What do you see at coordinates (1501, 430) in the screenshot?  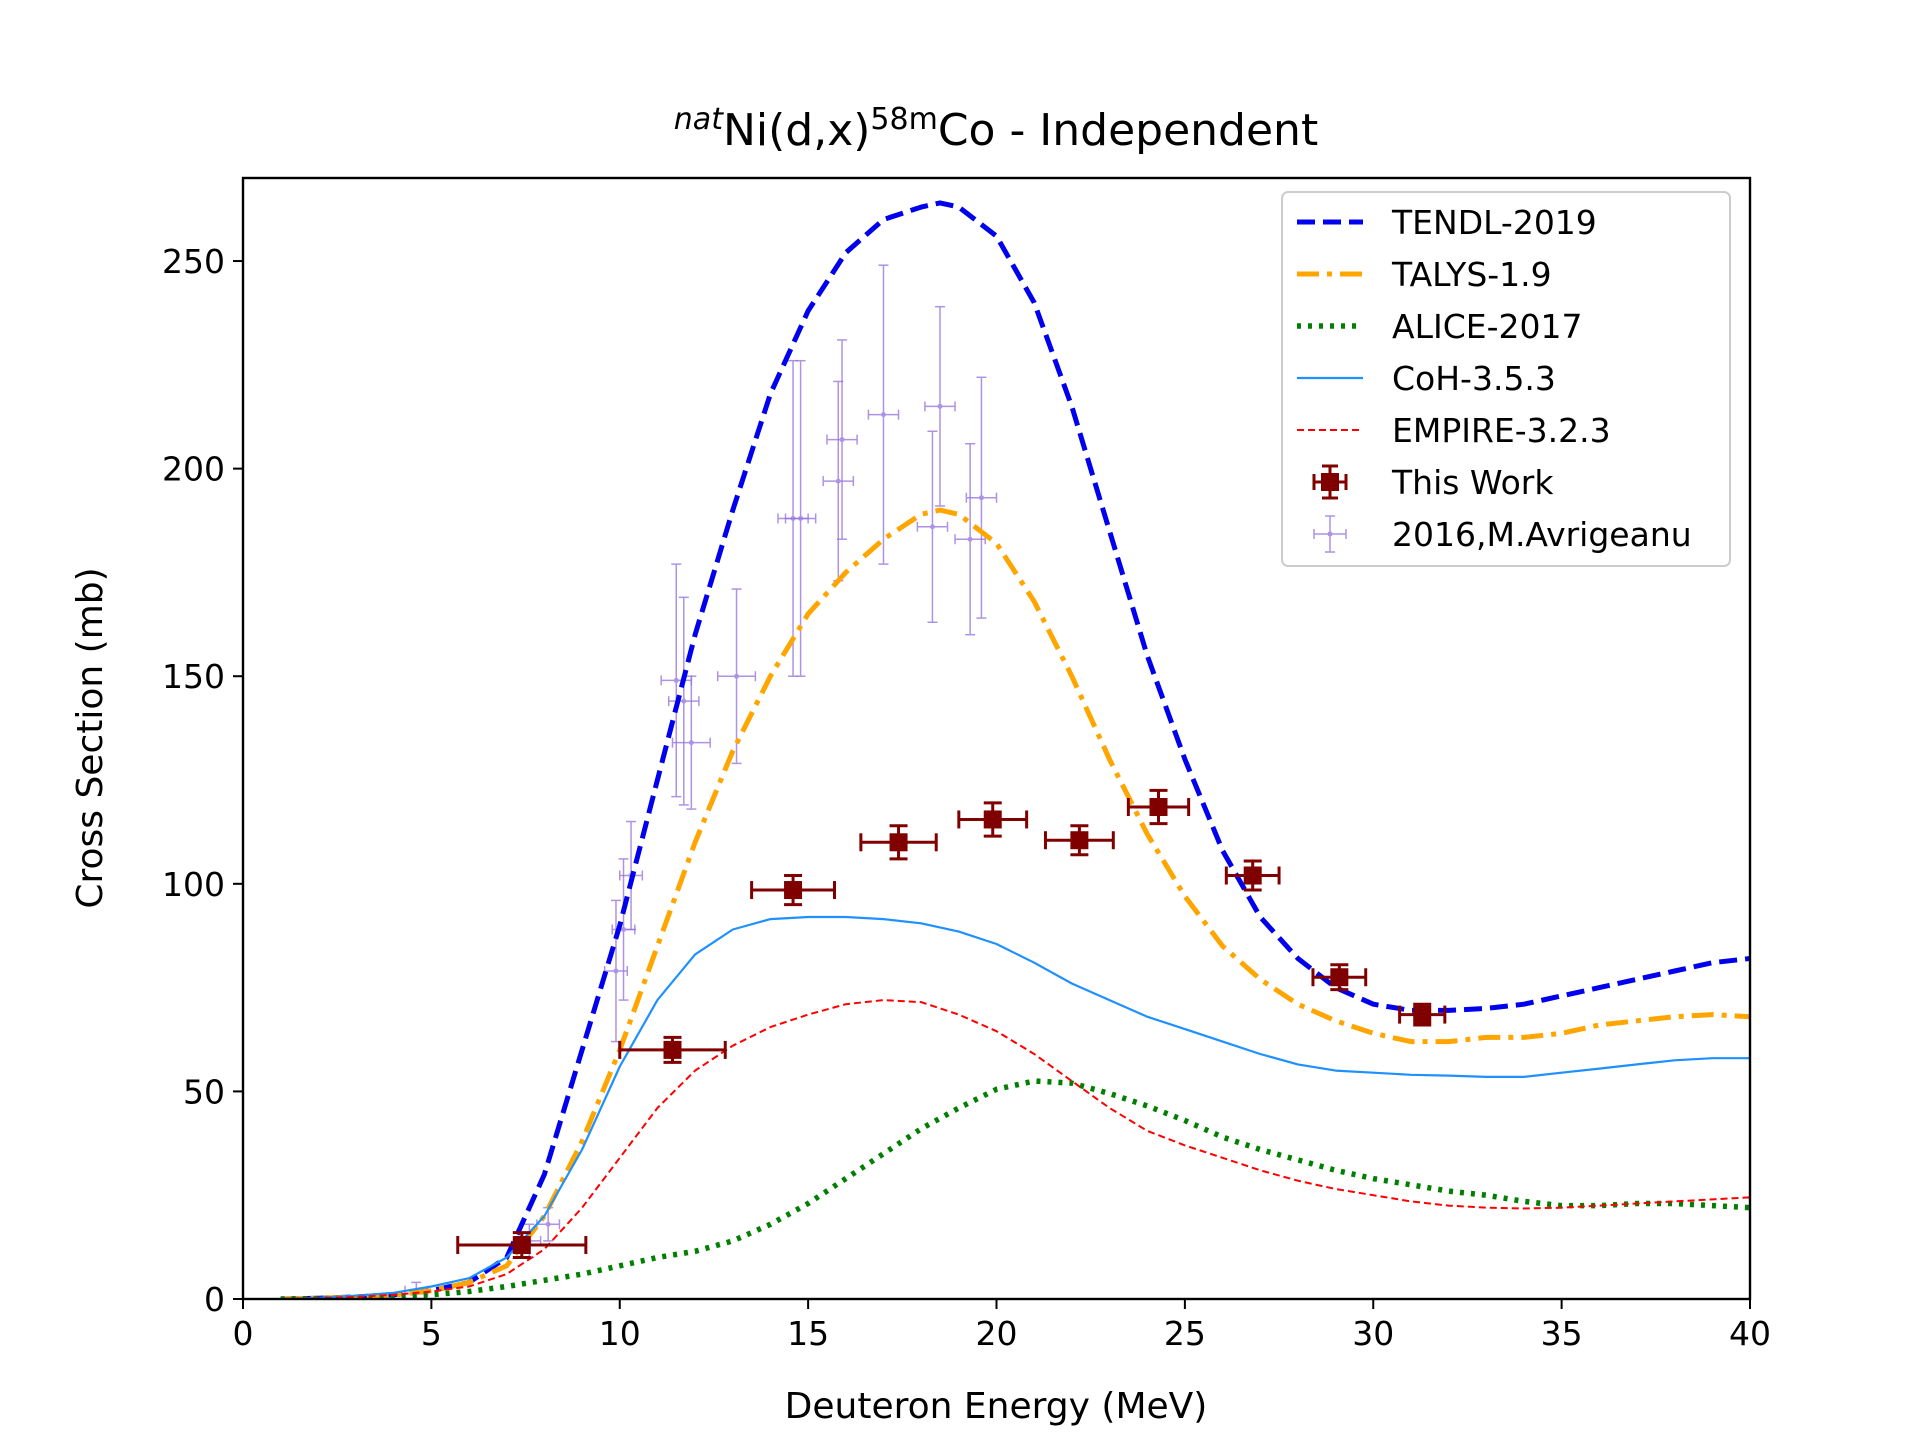 I see `legend-label-empire: EMPIRE-3.2.3` at bounding box center [1501, 430].